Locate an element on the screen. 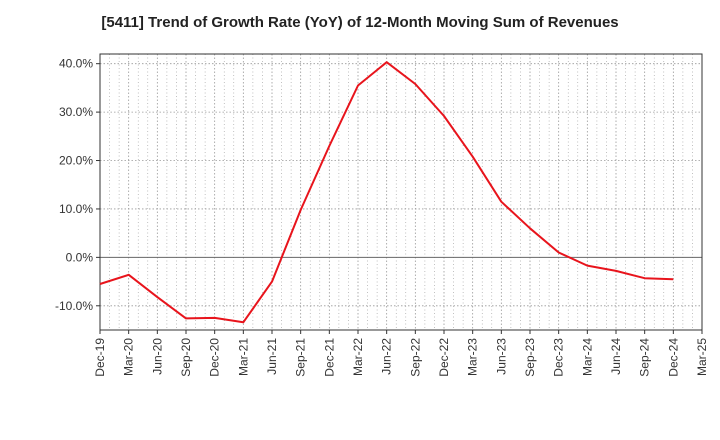  x-tick-label: Dec-20 is located at coordinates (215, 357).